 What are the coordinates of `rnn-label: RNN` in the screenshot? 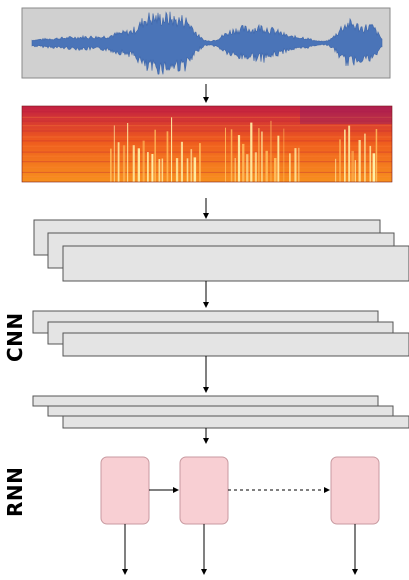 It's located at (15, 491).